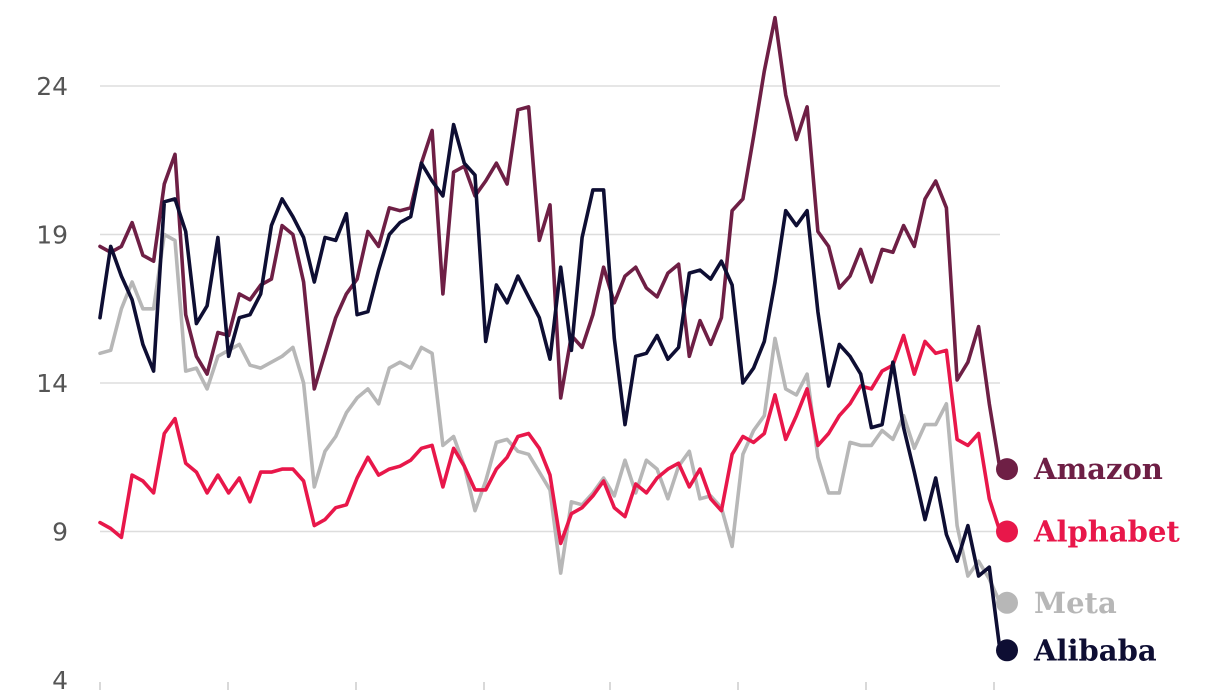 Image resolution: width=1226 pixels, height=690 pixels. I want to click on series-label-alibaba: Alibaba, so click(1095, 650).